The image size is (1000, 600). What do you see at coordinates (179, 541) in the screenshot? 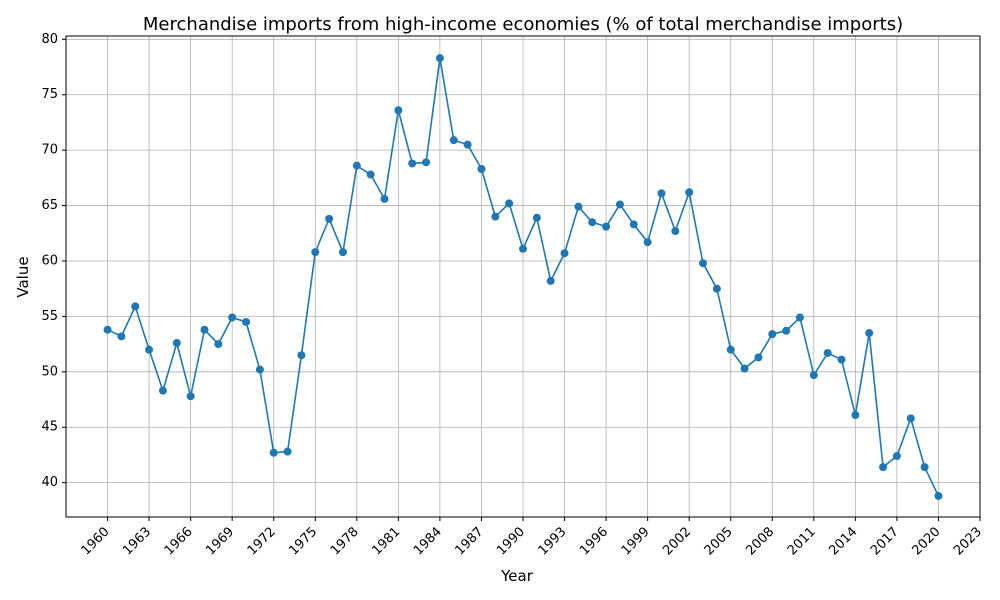
I see `x-tick-label: 1966` at bounding box center [179, 541].